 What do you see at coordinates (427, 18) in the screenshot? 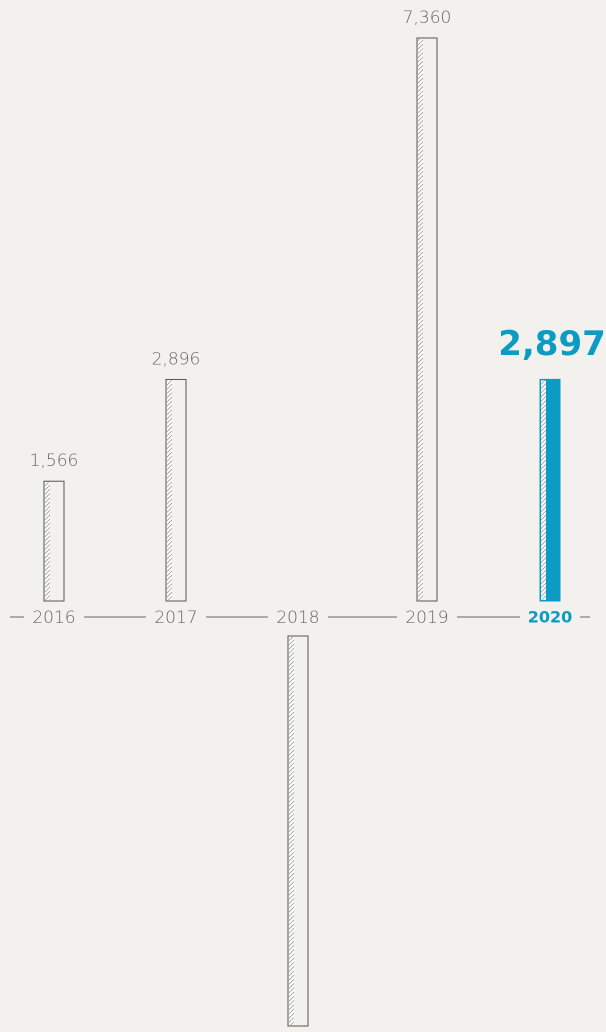
I see `value-label: 7,360` at bounding box center [427, 18].